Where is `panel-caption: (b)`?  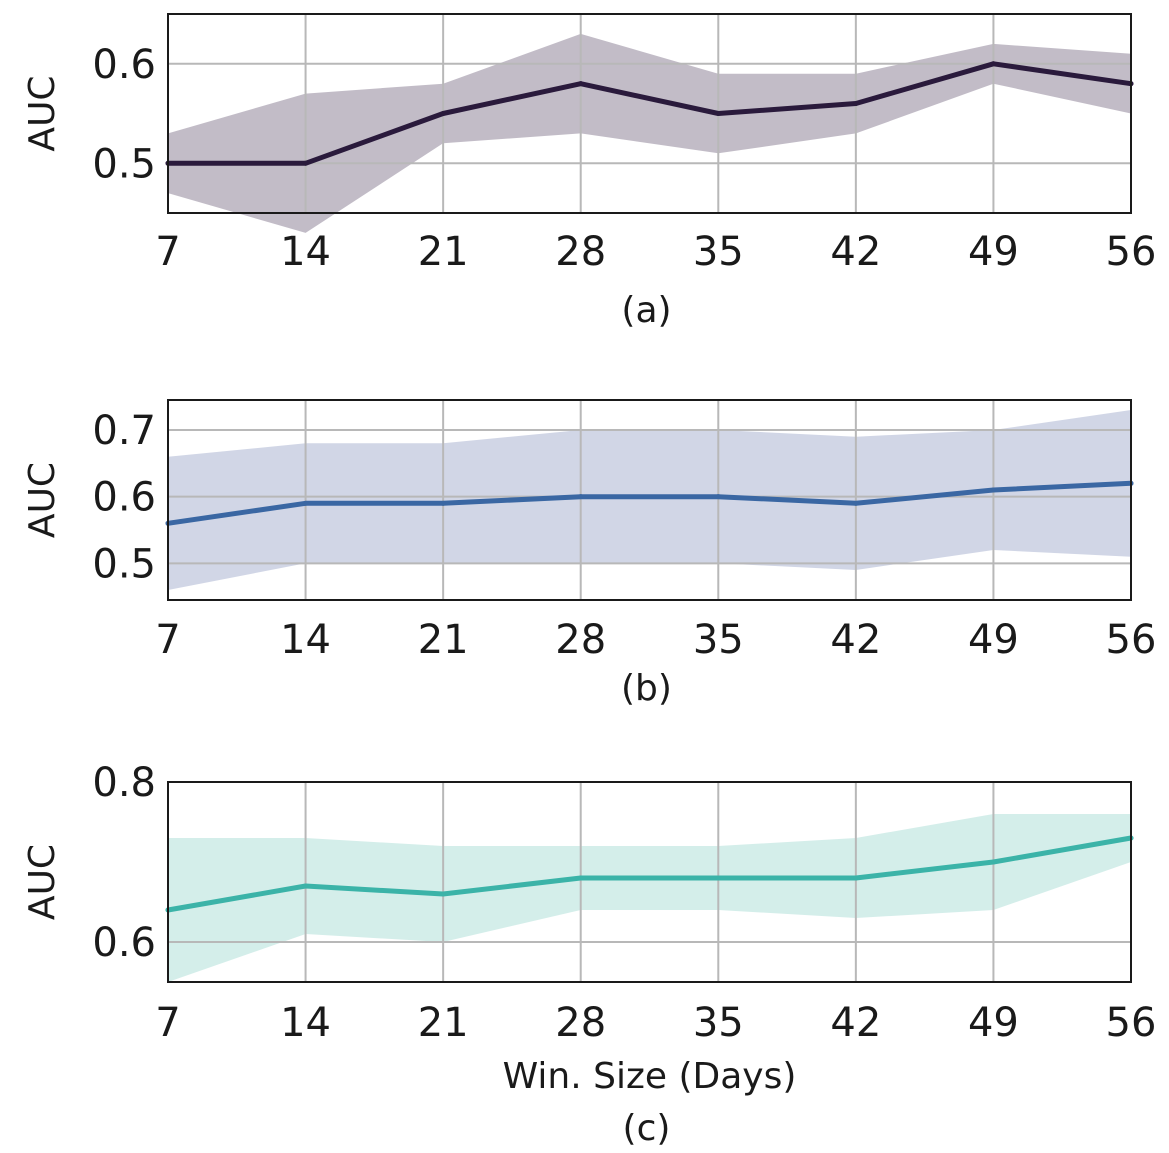 panel-caption: (b) is located at coordinates (646, 688).